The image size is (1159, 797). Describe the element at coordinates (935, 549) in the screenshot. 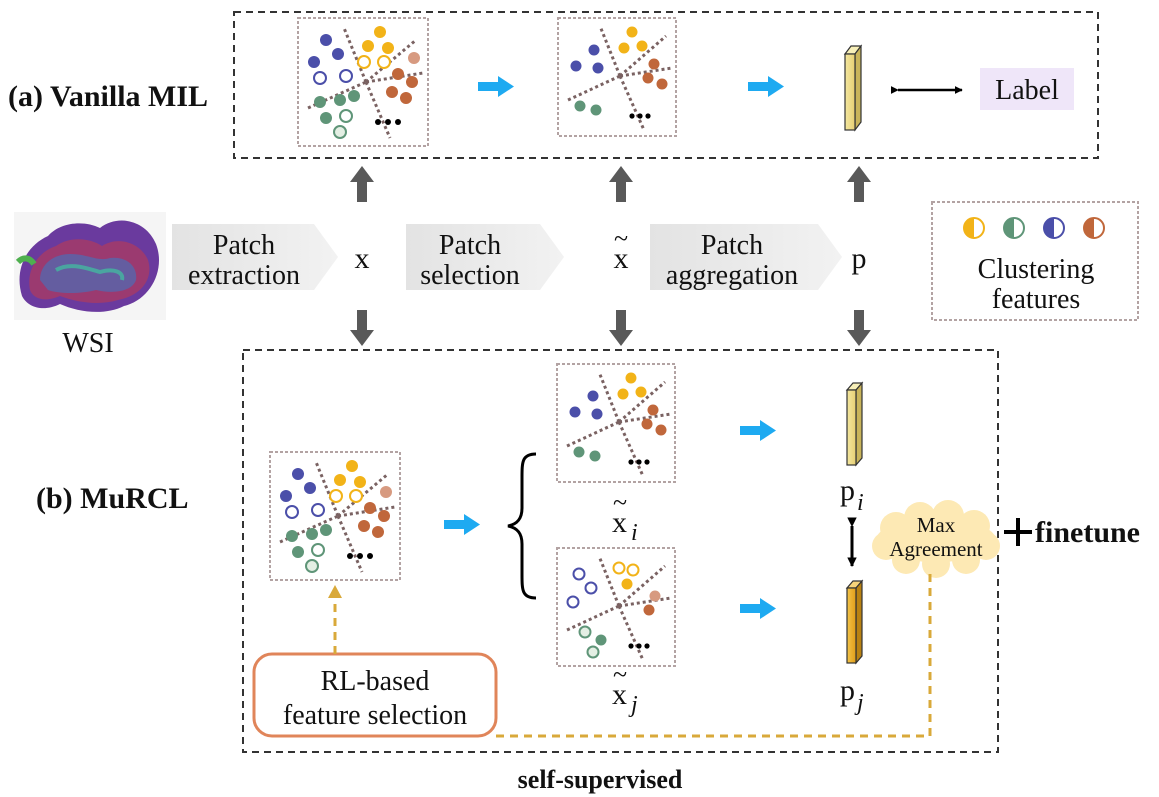

I see `max-agreement-line2: Agreement` at that location.